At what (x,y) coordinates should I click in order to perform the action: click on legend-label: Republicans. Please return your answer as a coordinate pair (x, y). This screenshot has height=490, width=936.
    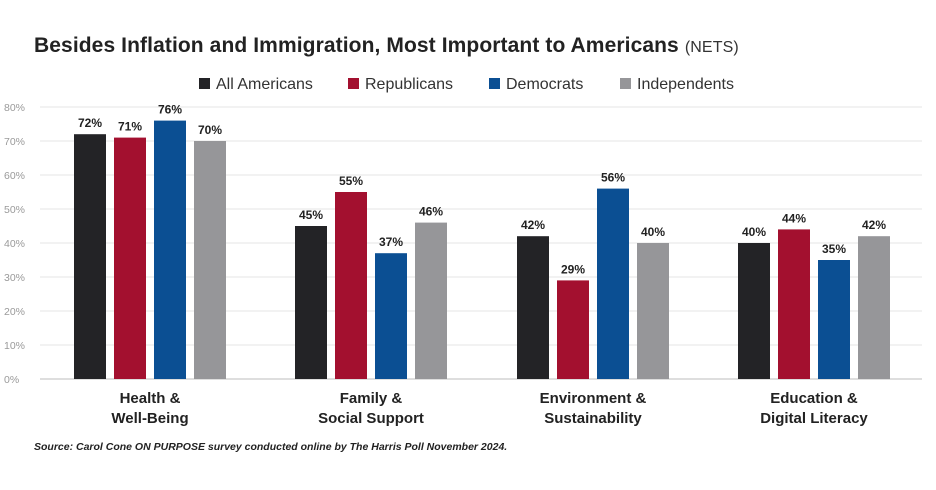
    Looking at the image, I should click on (409, 84).